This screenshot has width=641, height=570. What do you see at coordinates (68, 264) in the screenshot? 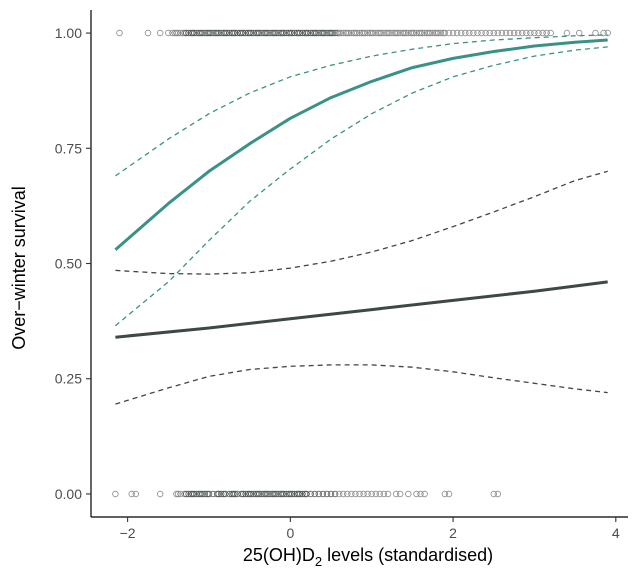
I see `y-tick-label: 0.50` at bounding box center [68, 264].